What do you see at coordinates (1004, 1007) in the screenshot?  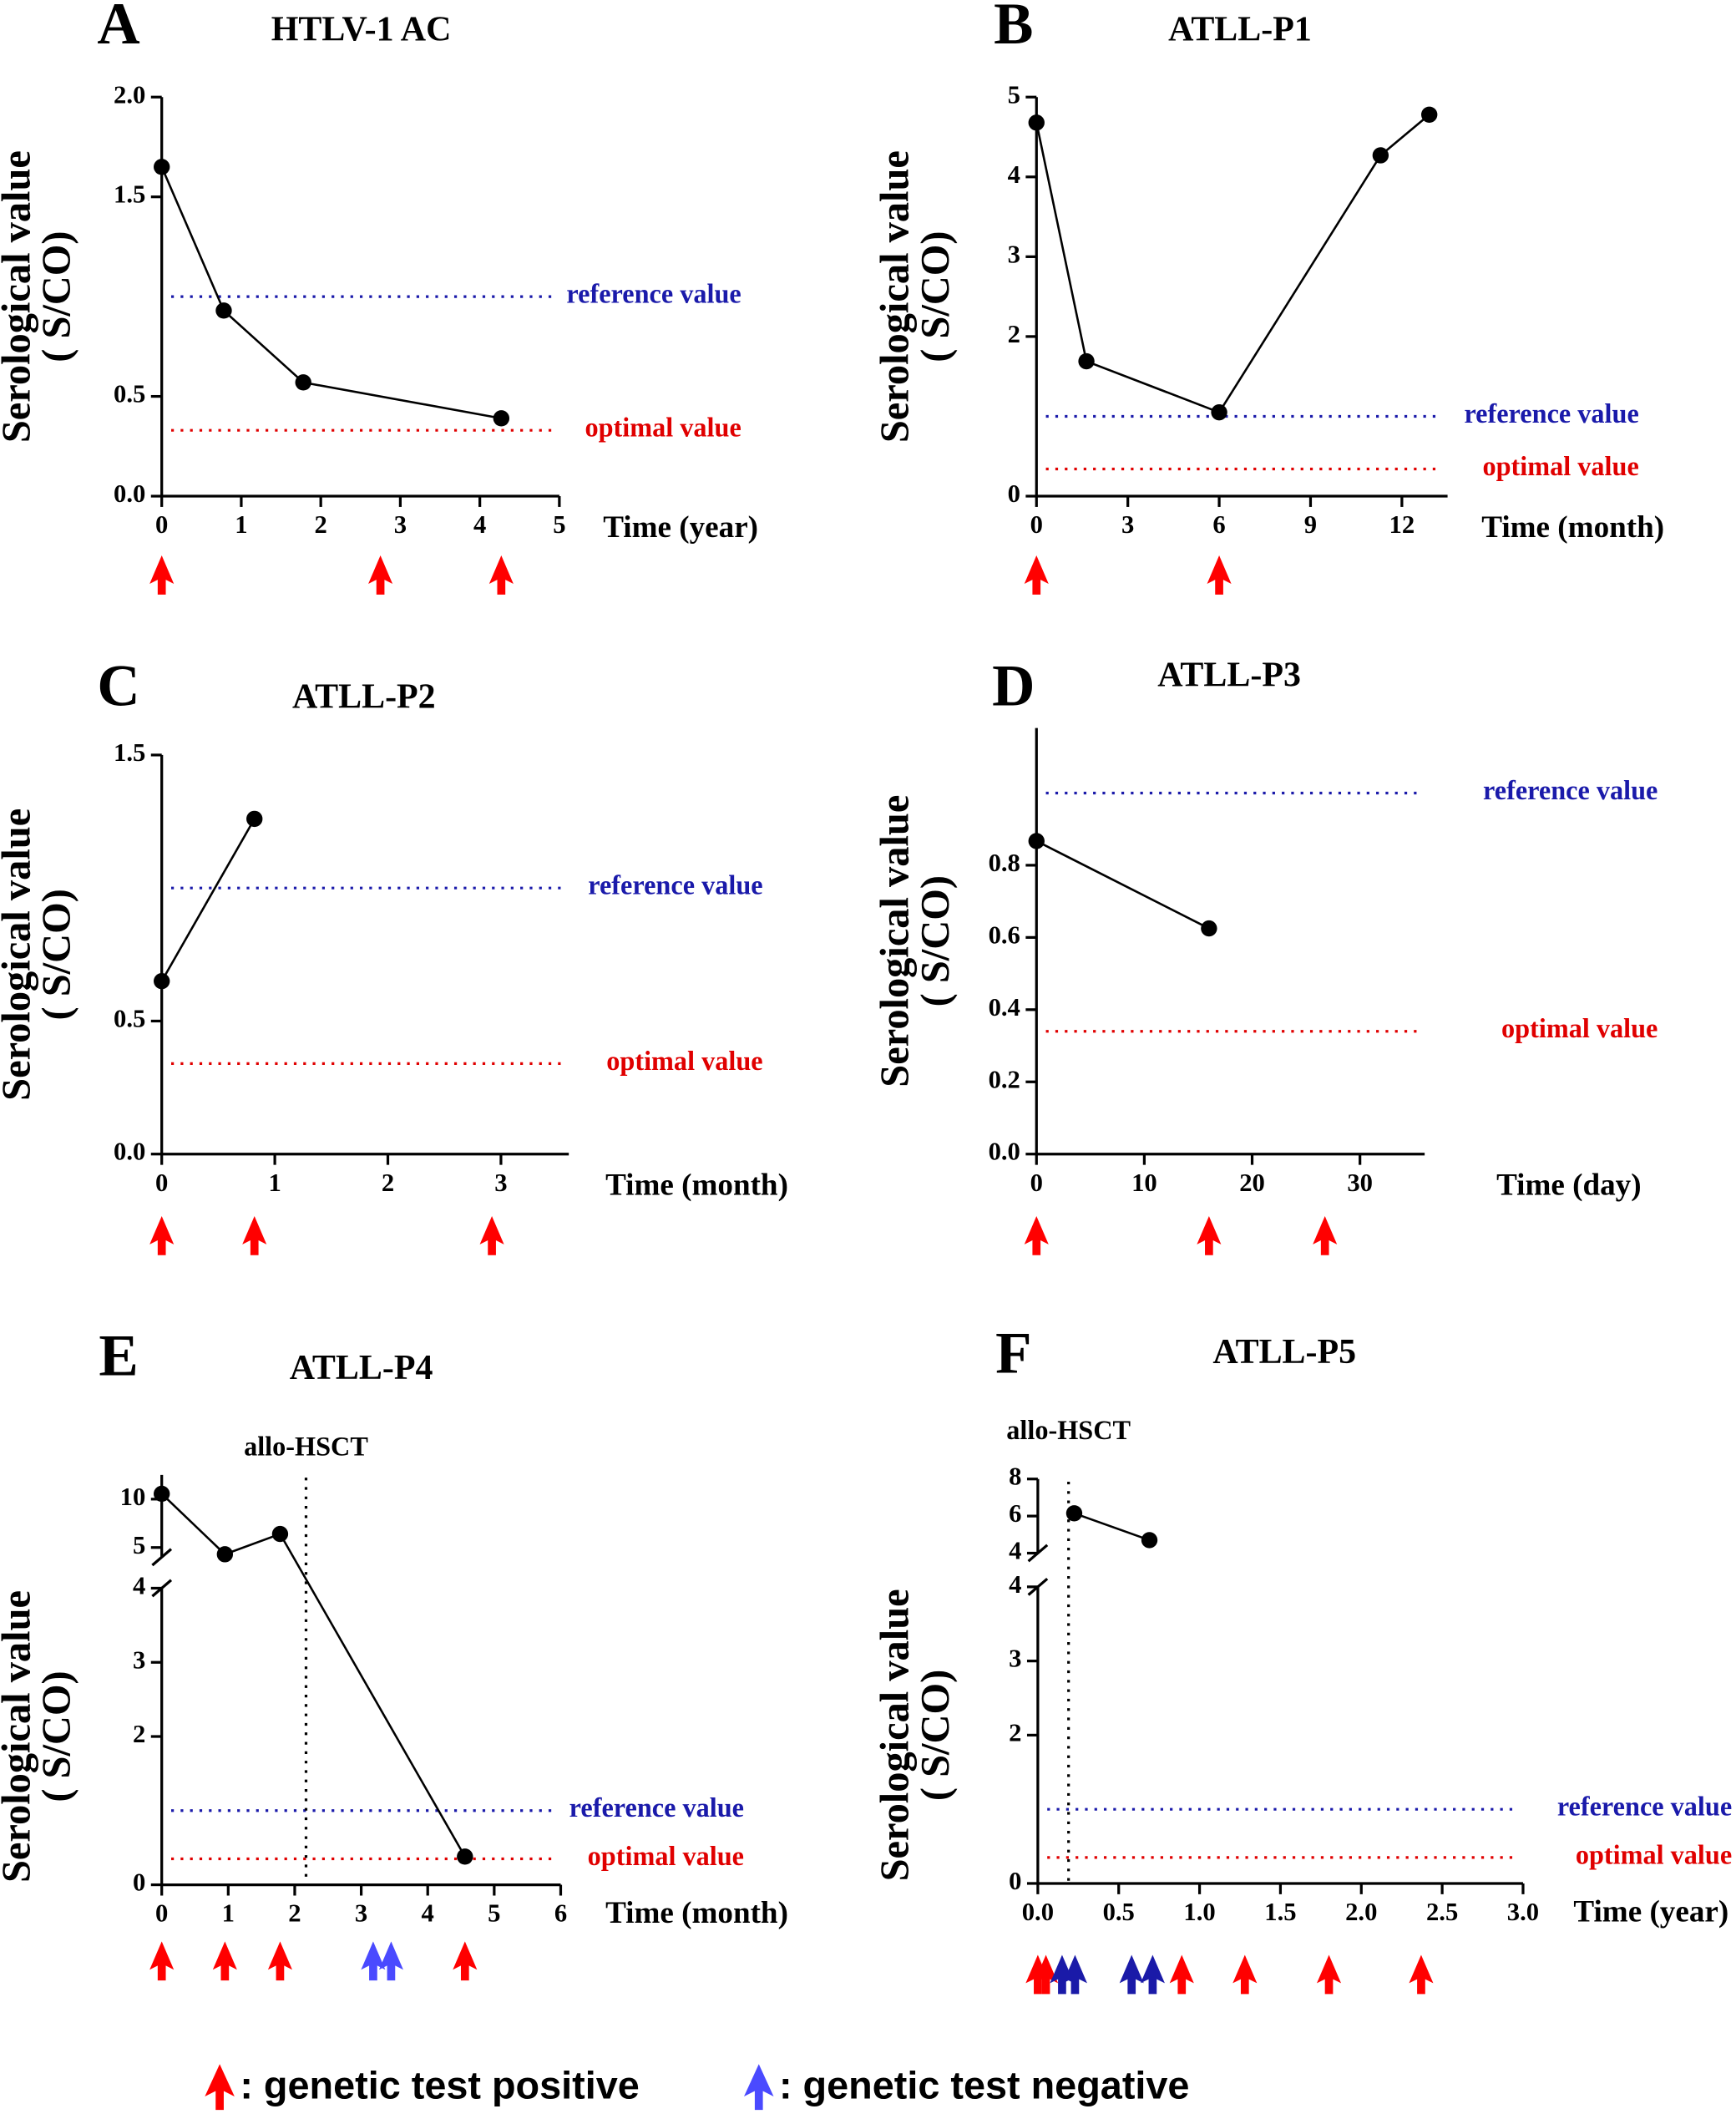 I see `y-tick-label: 0.4` at bounding box center [1004, 1007].